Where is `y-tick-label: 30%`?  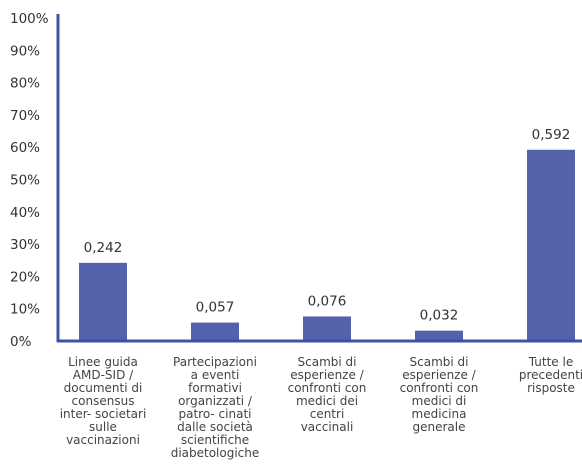
y-tick-label: 30% is located at coordinates (25, 245).